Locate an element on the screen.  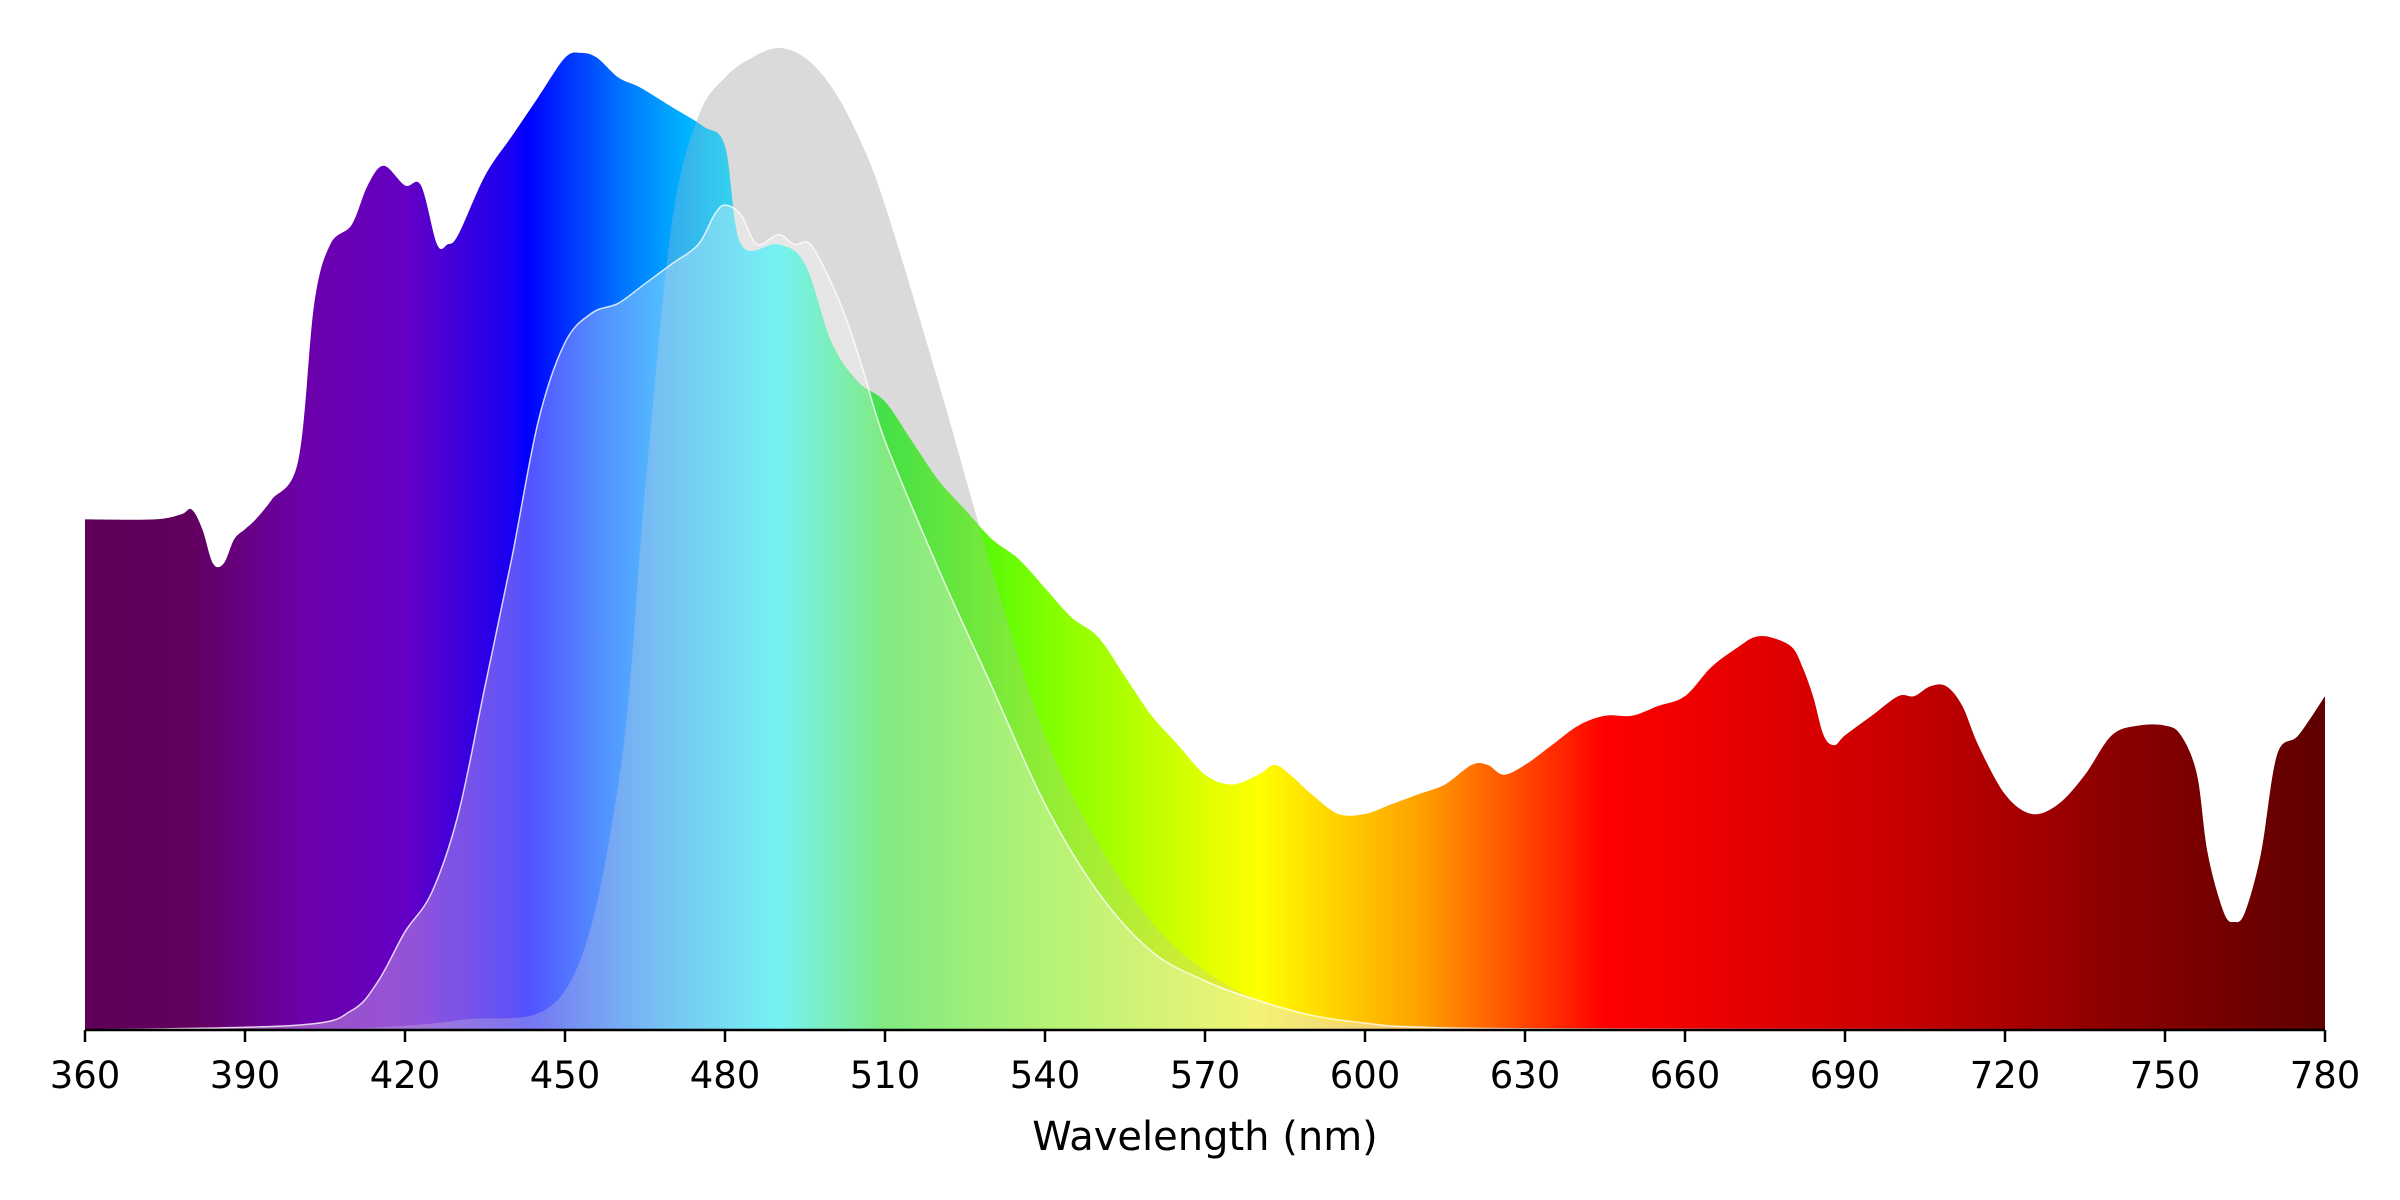
x-tick-label: 690 is located at coordinates (1845, 1075).